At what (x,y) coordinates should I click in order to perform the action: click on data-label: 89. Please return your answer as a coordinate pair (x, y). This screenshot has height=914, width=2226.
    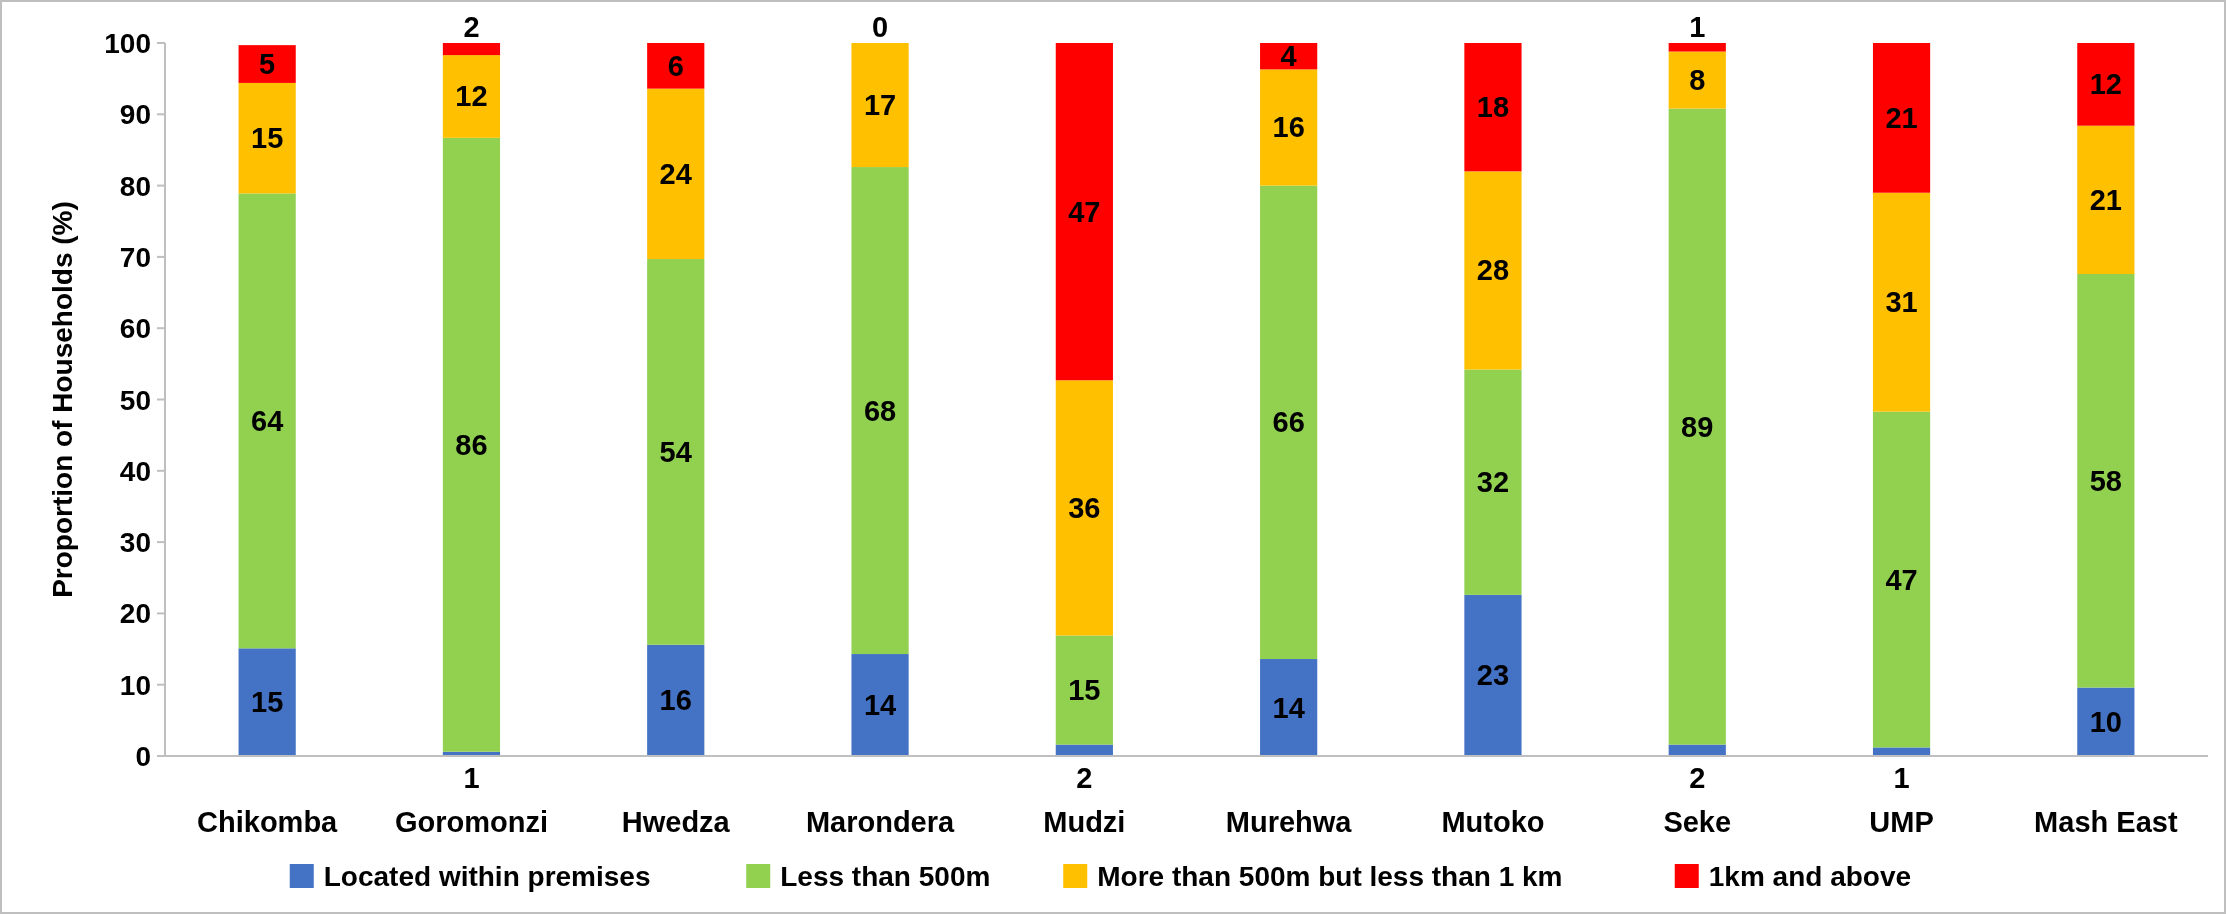
    Looking at the image, I should click on (1697, 426).